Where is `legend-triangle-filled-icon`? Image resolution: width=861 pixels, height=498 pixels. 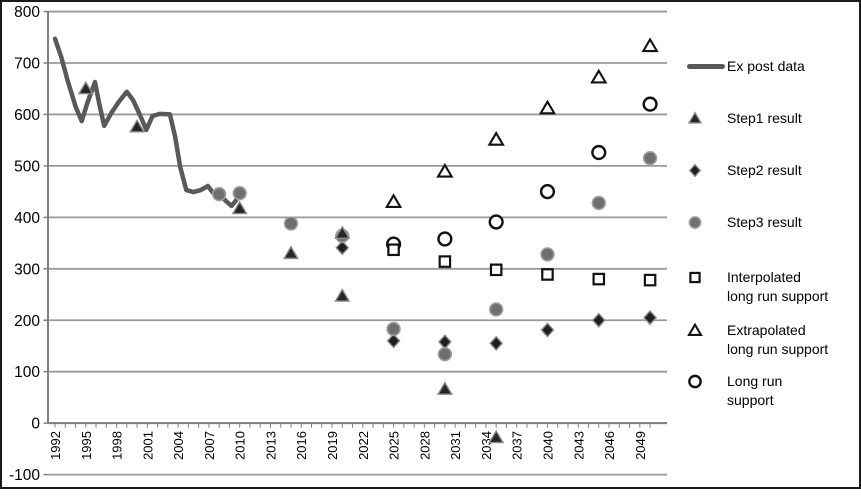 legend-triangle-filled-icon is located at coordinates (706, 118).